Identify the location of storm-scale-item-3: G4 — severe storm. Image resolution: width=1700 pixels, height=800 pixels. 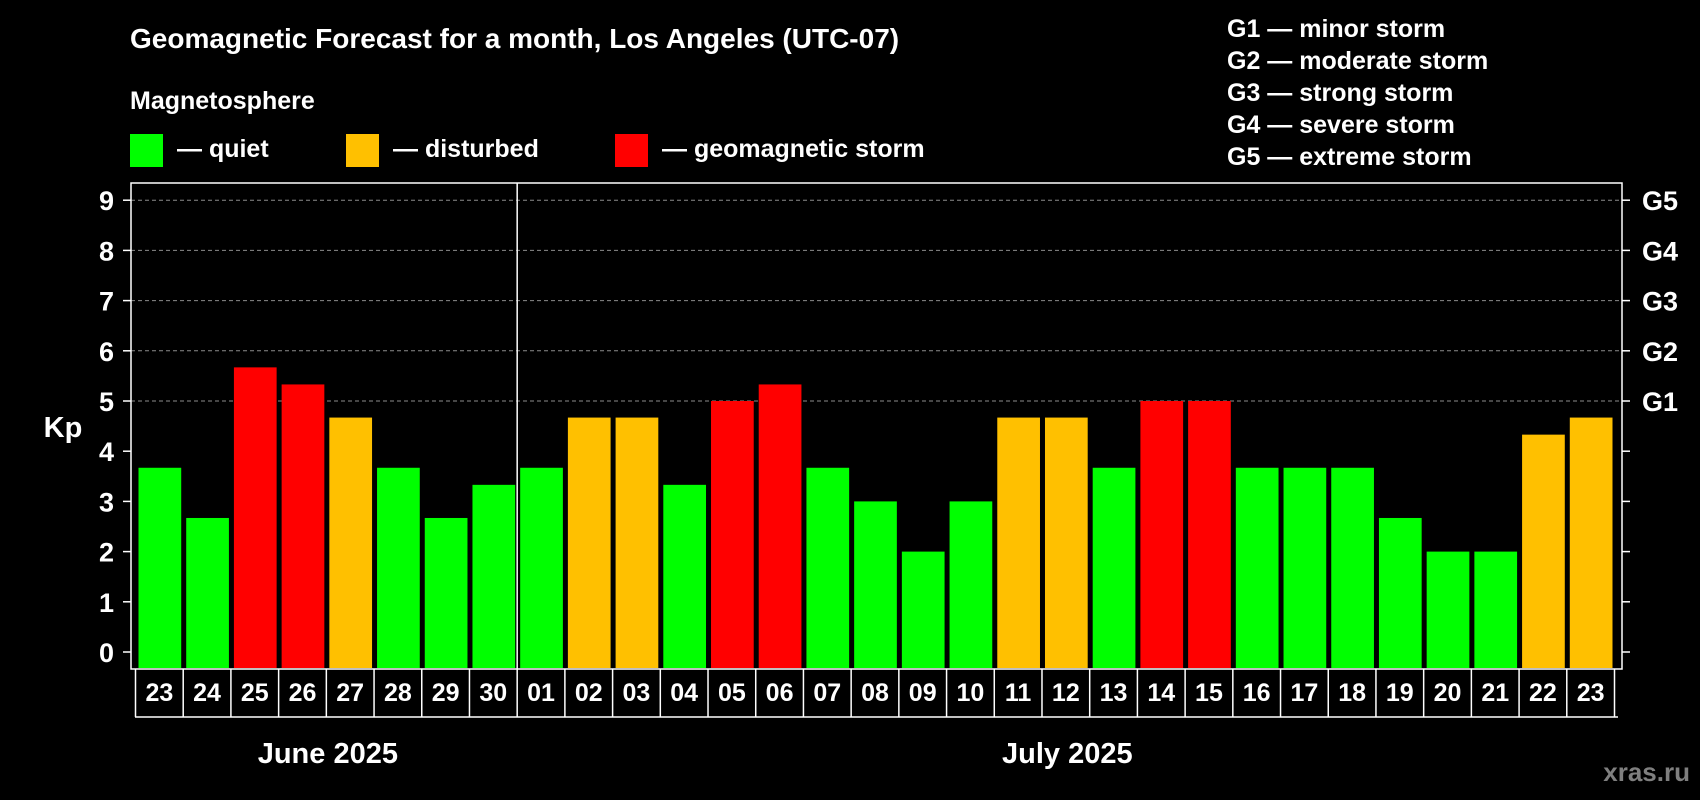
(1341, 125).